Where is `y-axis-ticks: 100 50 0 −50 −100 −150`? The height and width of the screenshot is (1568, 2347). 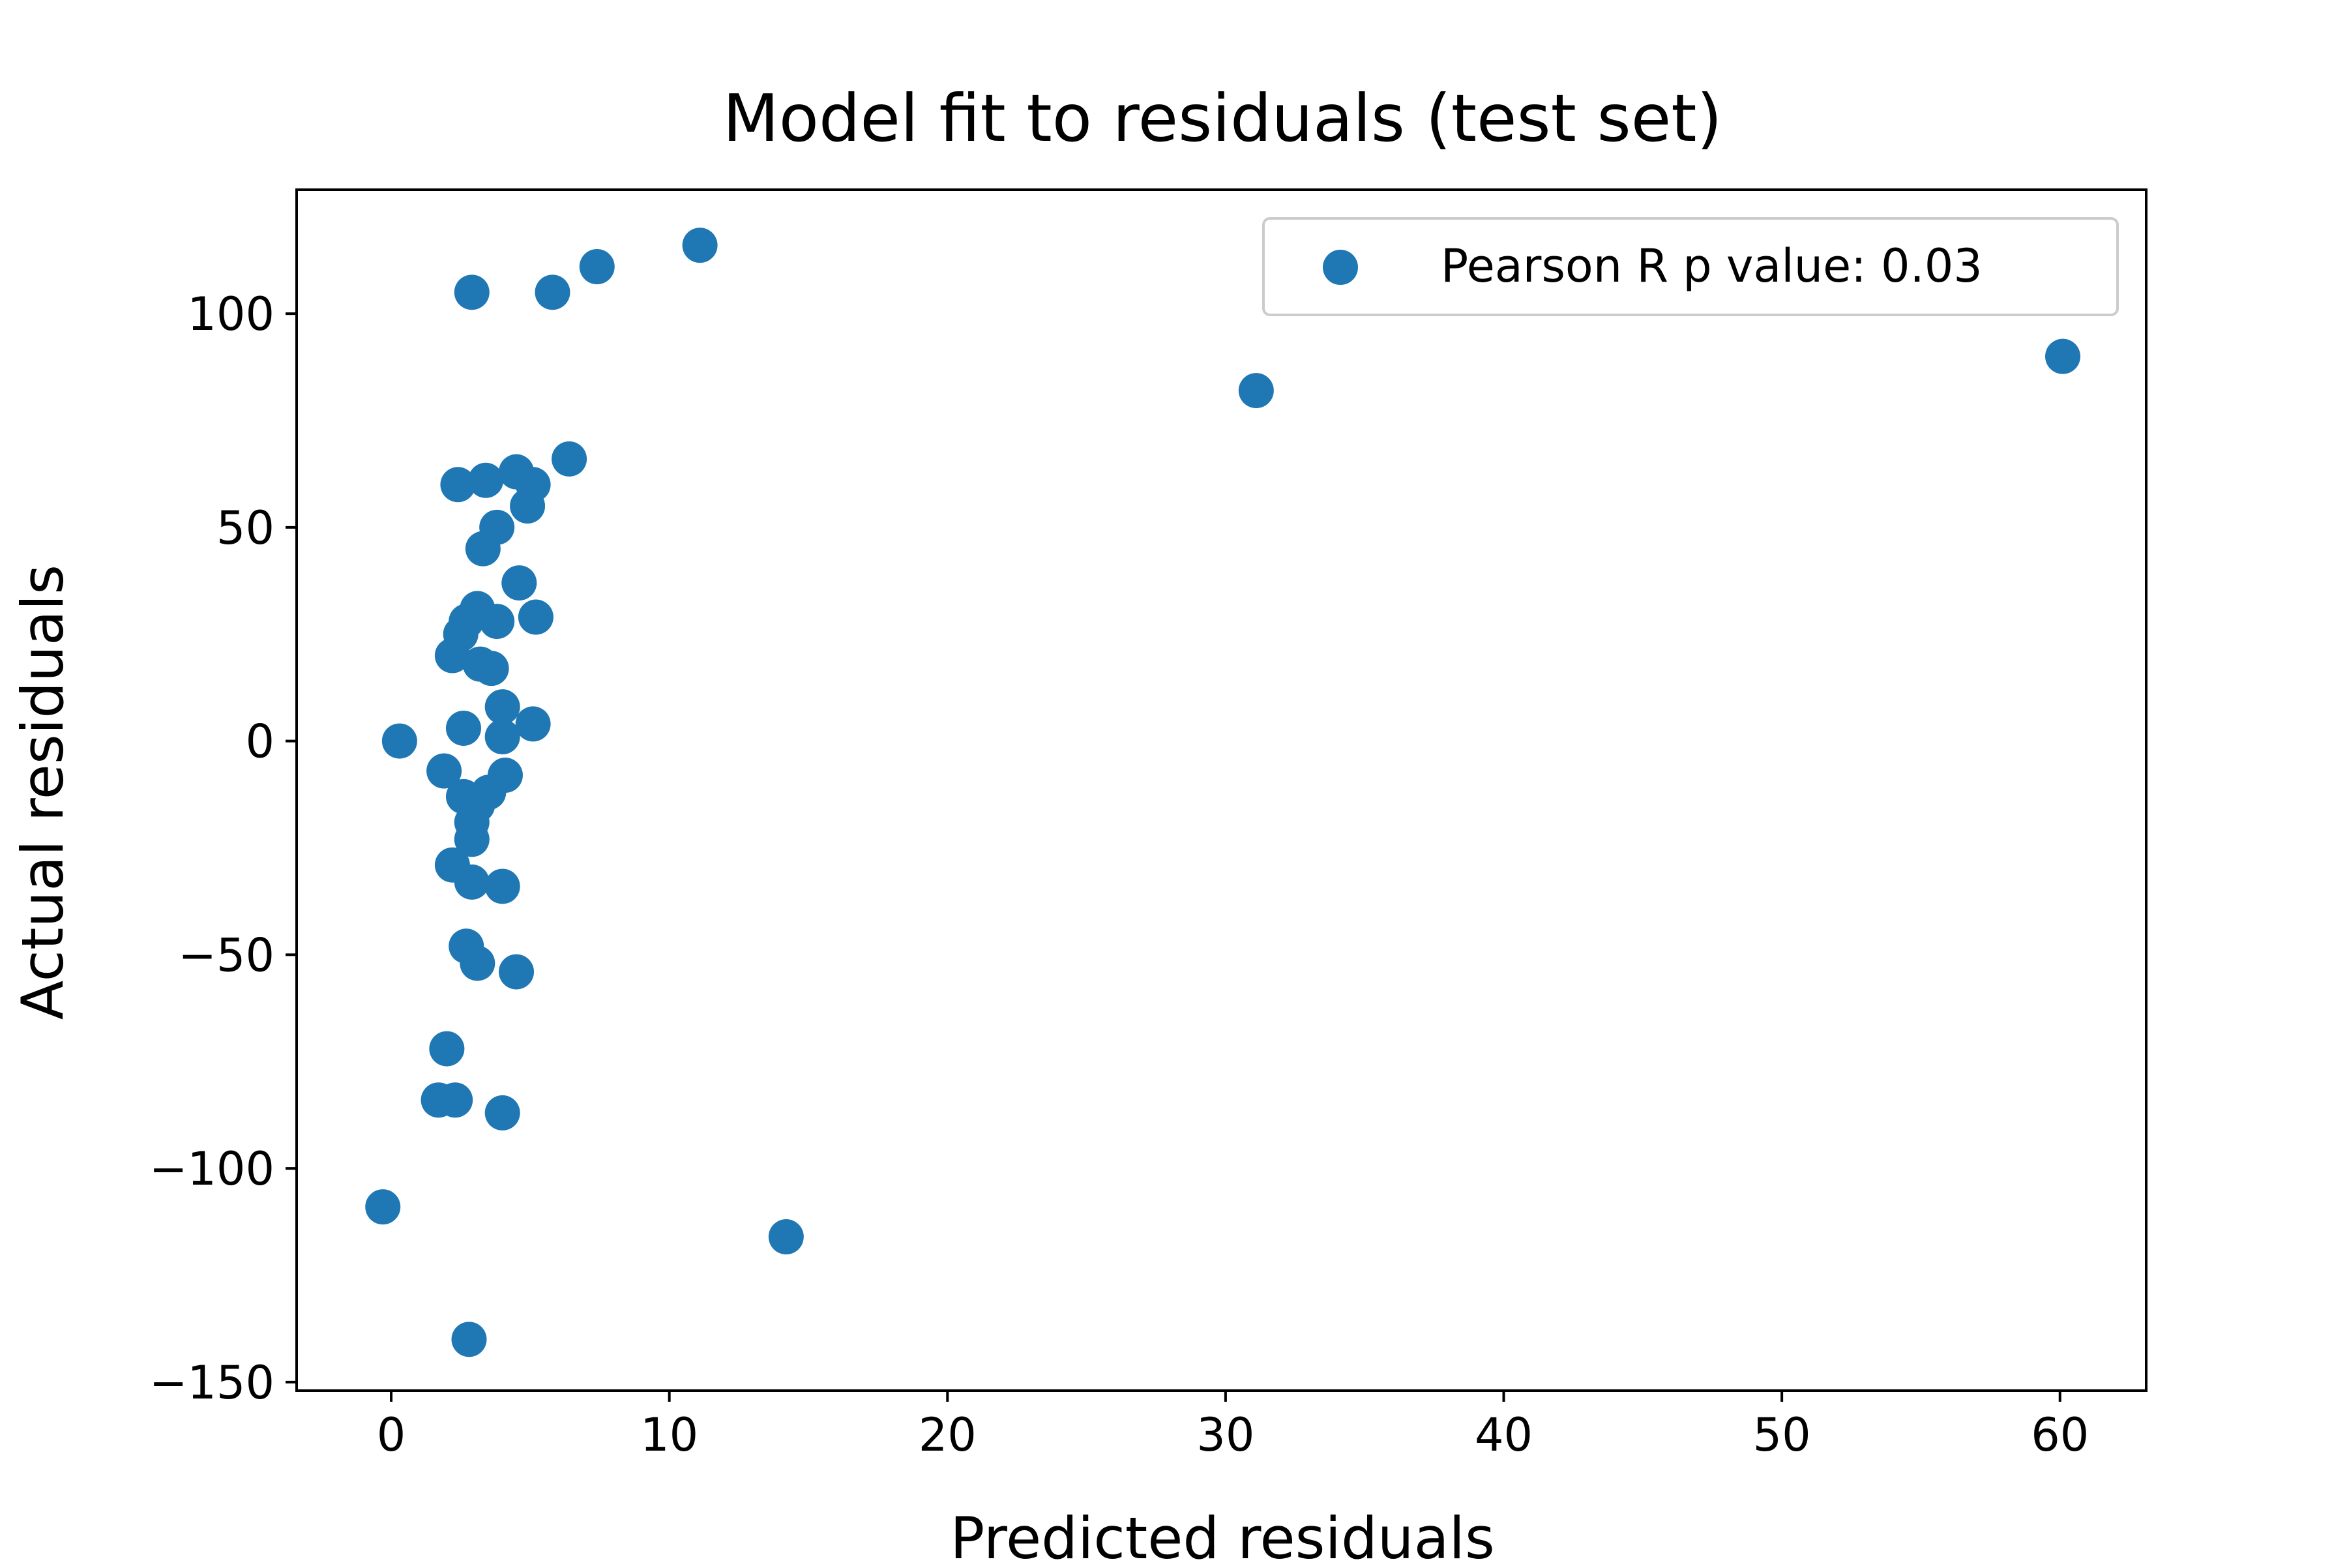 y-axis-ticks: 100 50 0 −50 −100 −150 is located at coordinates (223, 849).